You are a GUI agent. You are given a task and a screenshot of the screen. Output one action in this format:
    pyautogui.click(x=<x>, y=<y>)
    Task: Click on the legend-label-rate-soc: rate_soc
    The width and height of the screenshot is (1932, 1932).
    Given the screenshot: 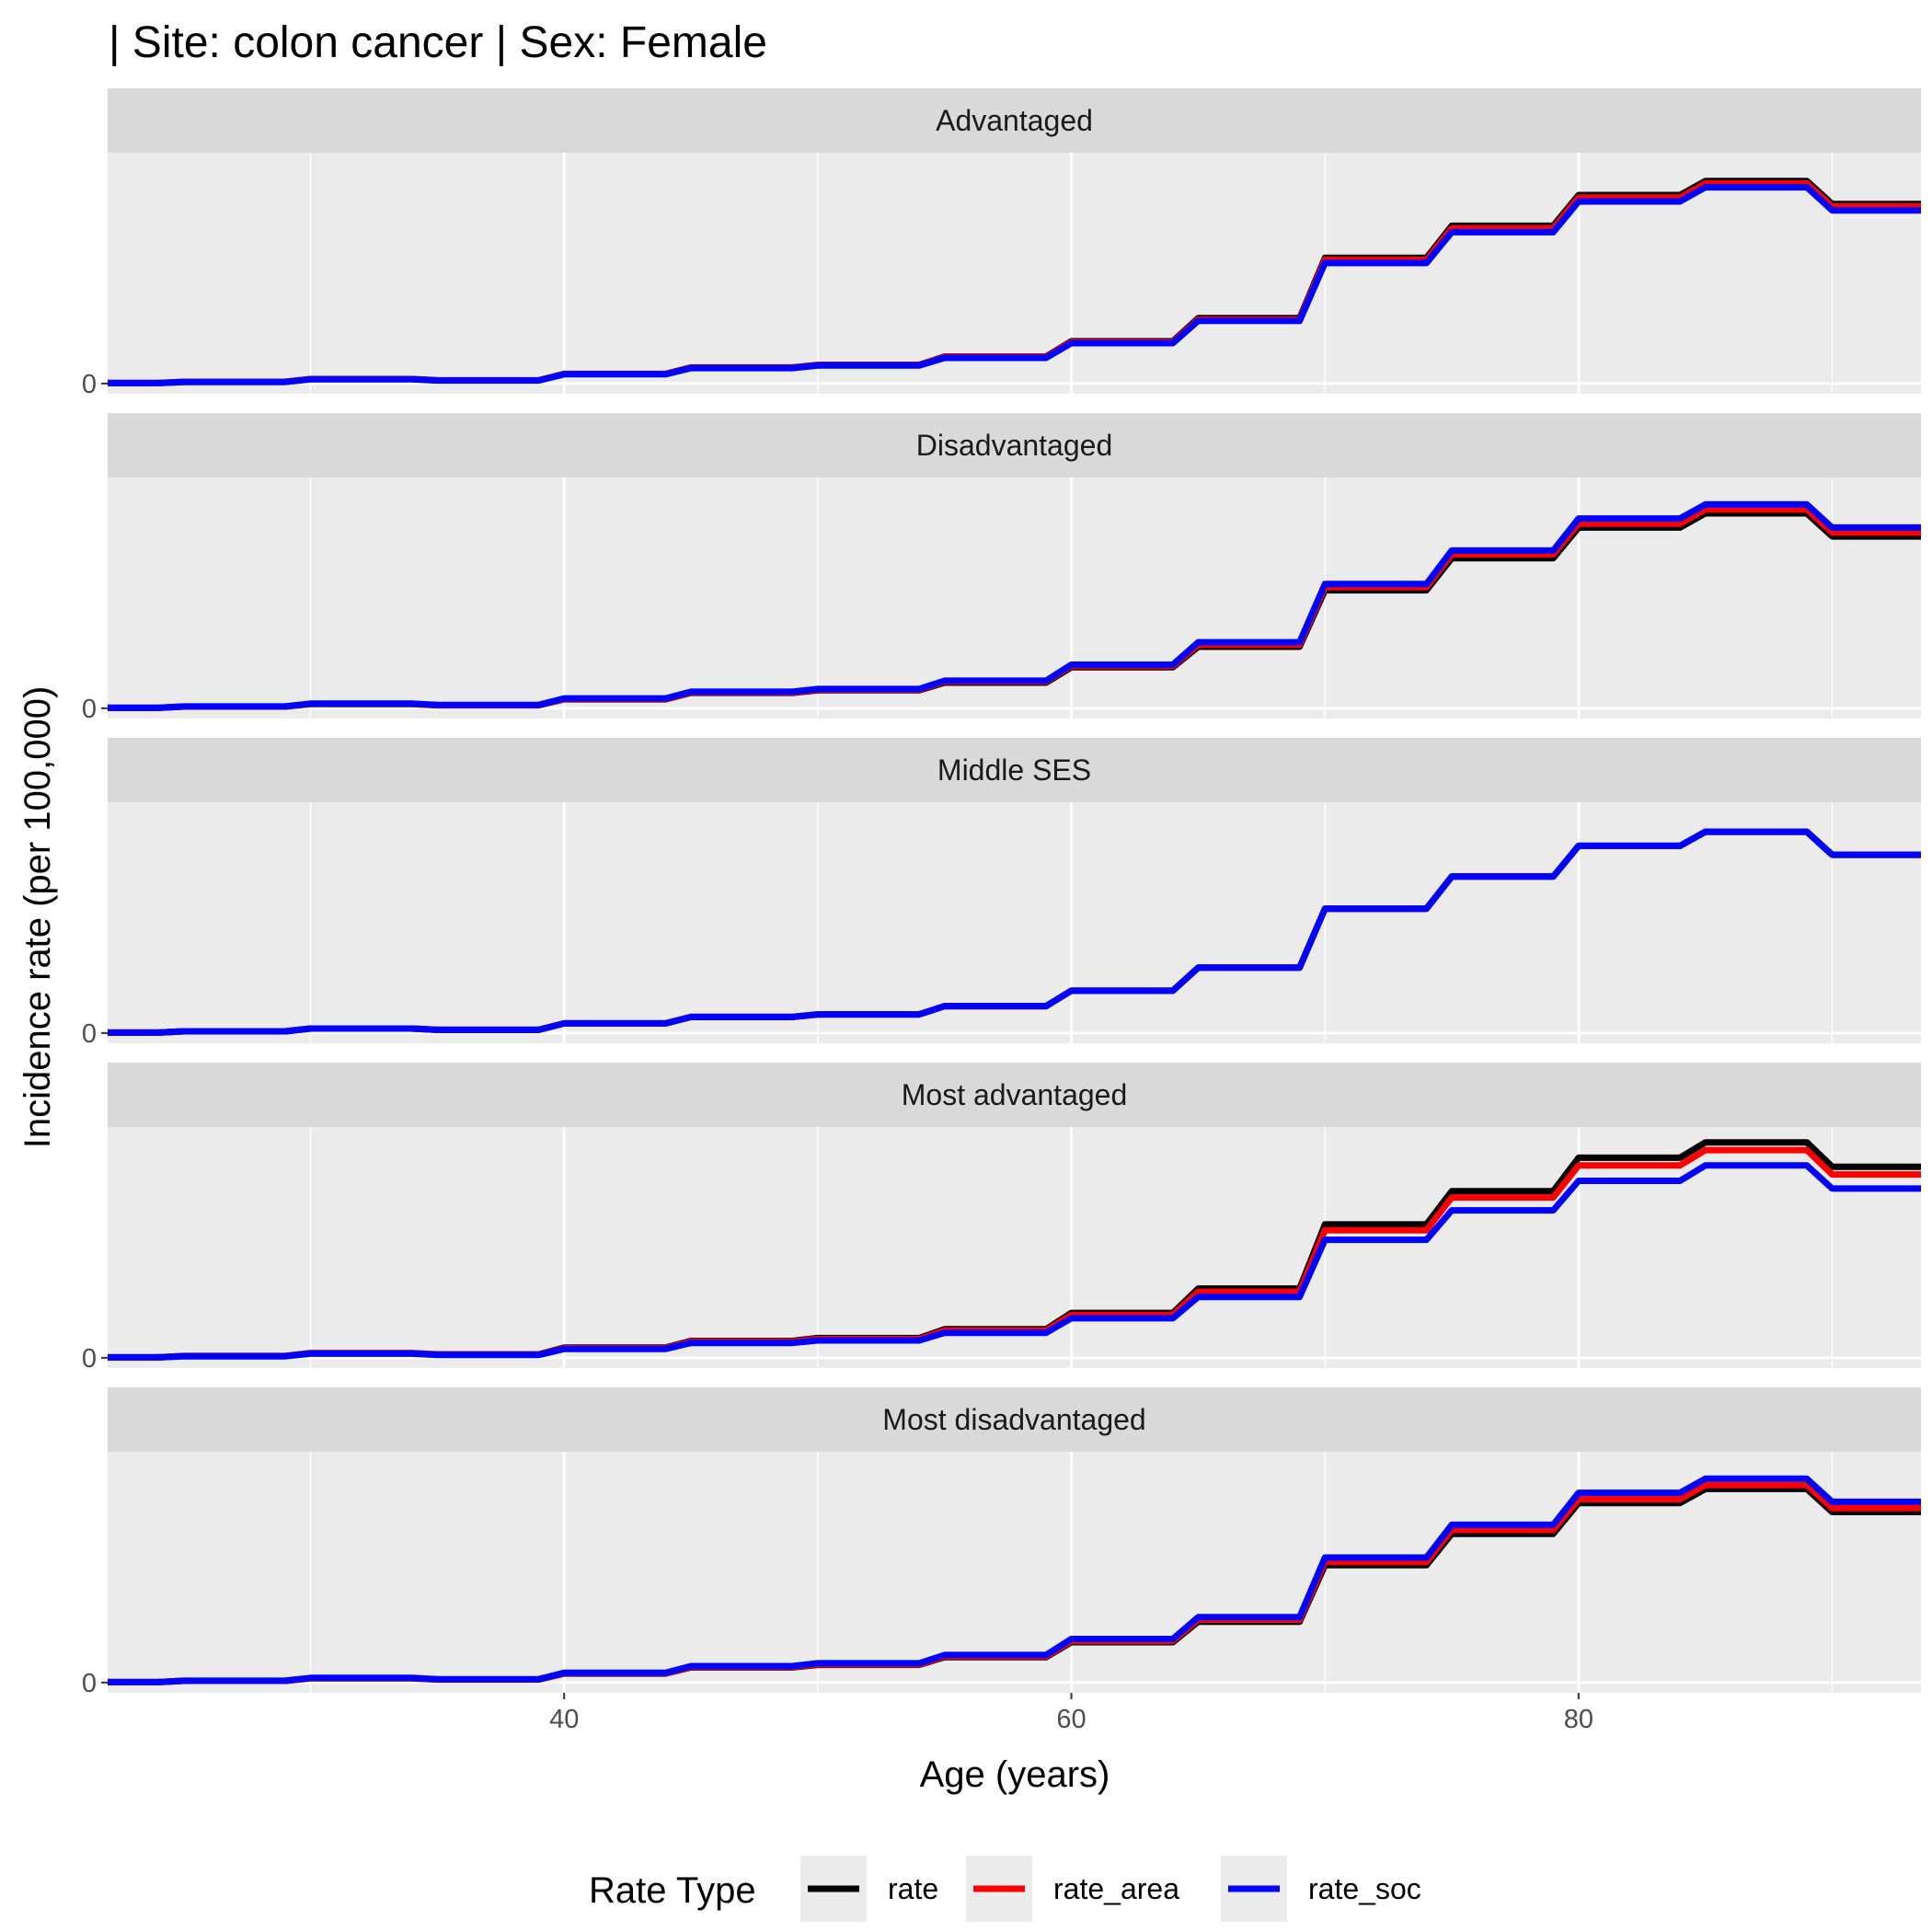 What is the action you would take?
    pyautogui.click(x=1364, y=1888)
    